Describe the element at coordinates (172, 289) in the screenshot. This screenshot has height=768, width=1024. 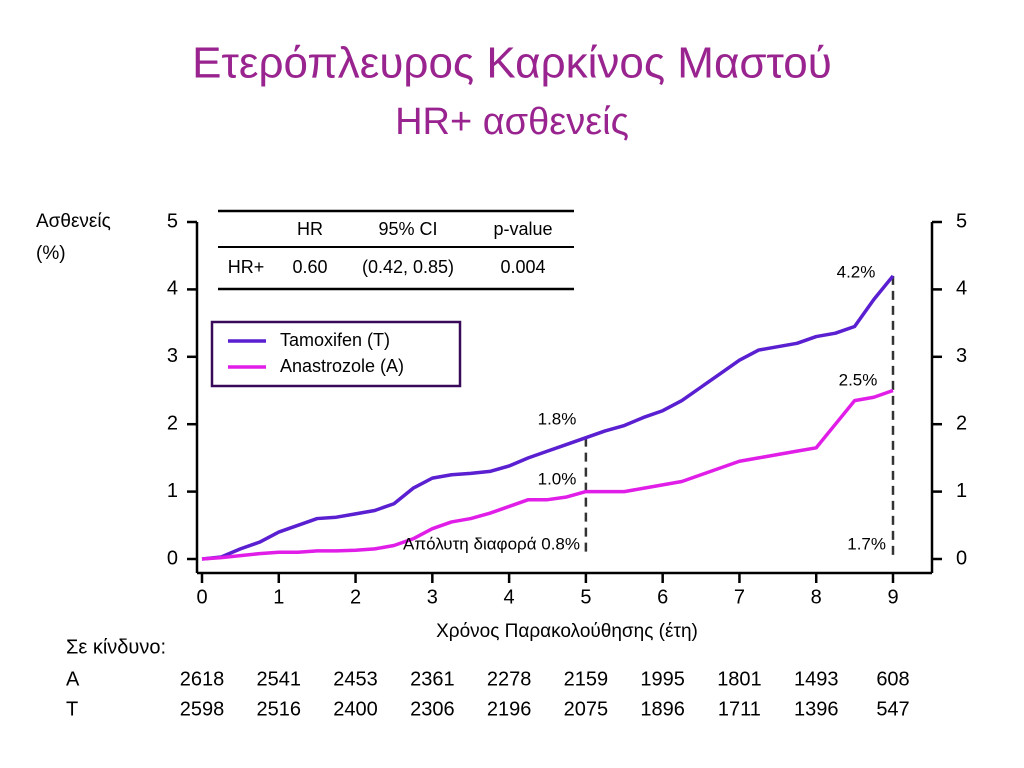
I see `y-tick-label: 4` at that location.